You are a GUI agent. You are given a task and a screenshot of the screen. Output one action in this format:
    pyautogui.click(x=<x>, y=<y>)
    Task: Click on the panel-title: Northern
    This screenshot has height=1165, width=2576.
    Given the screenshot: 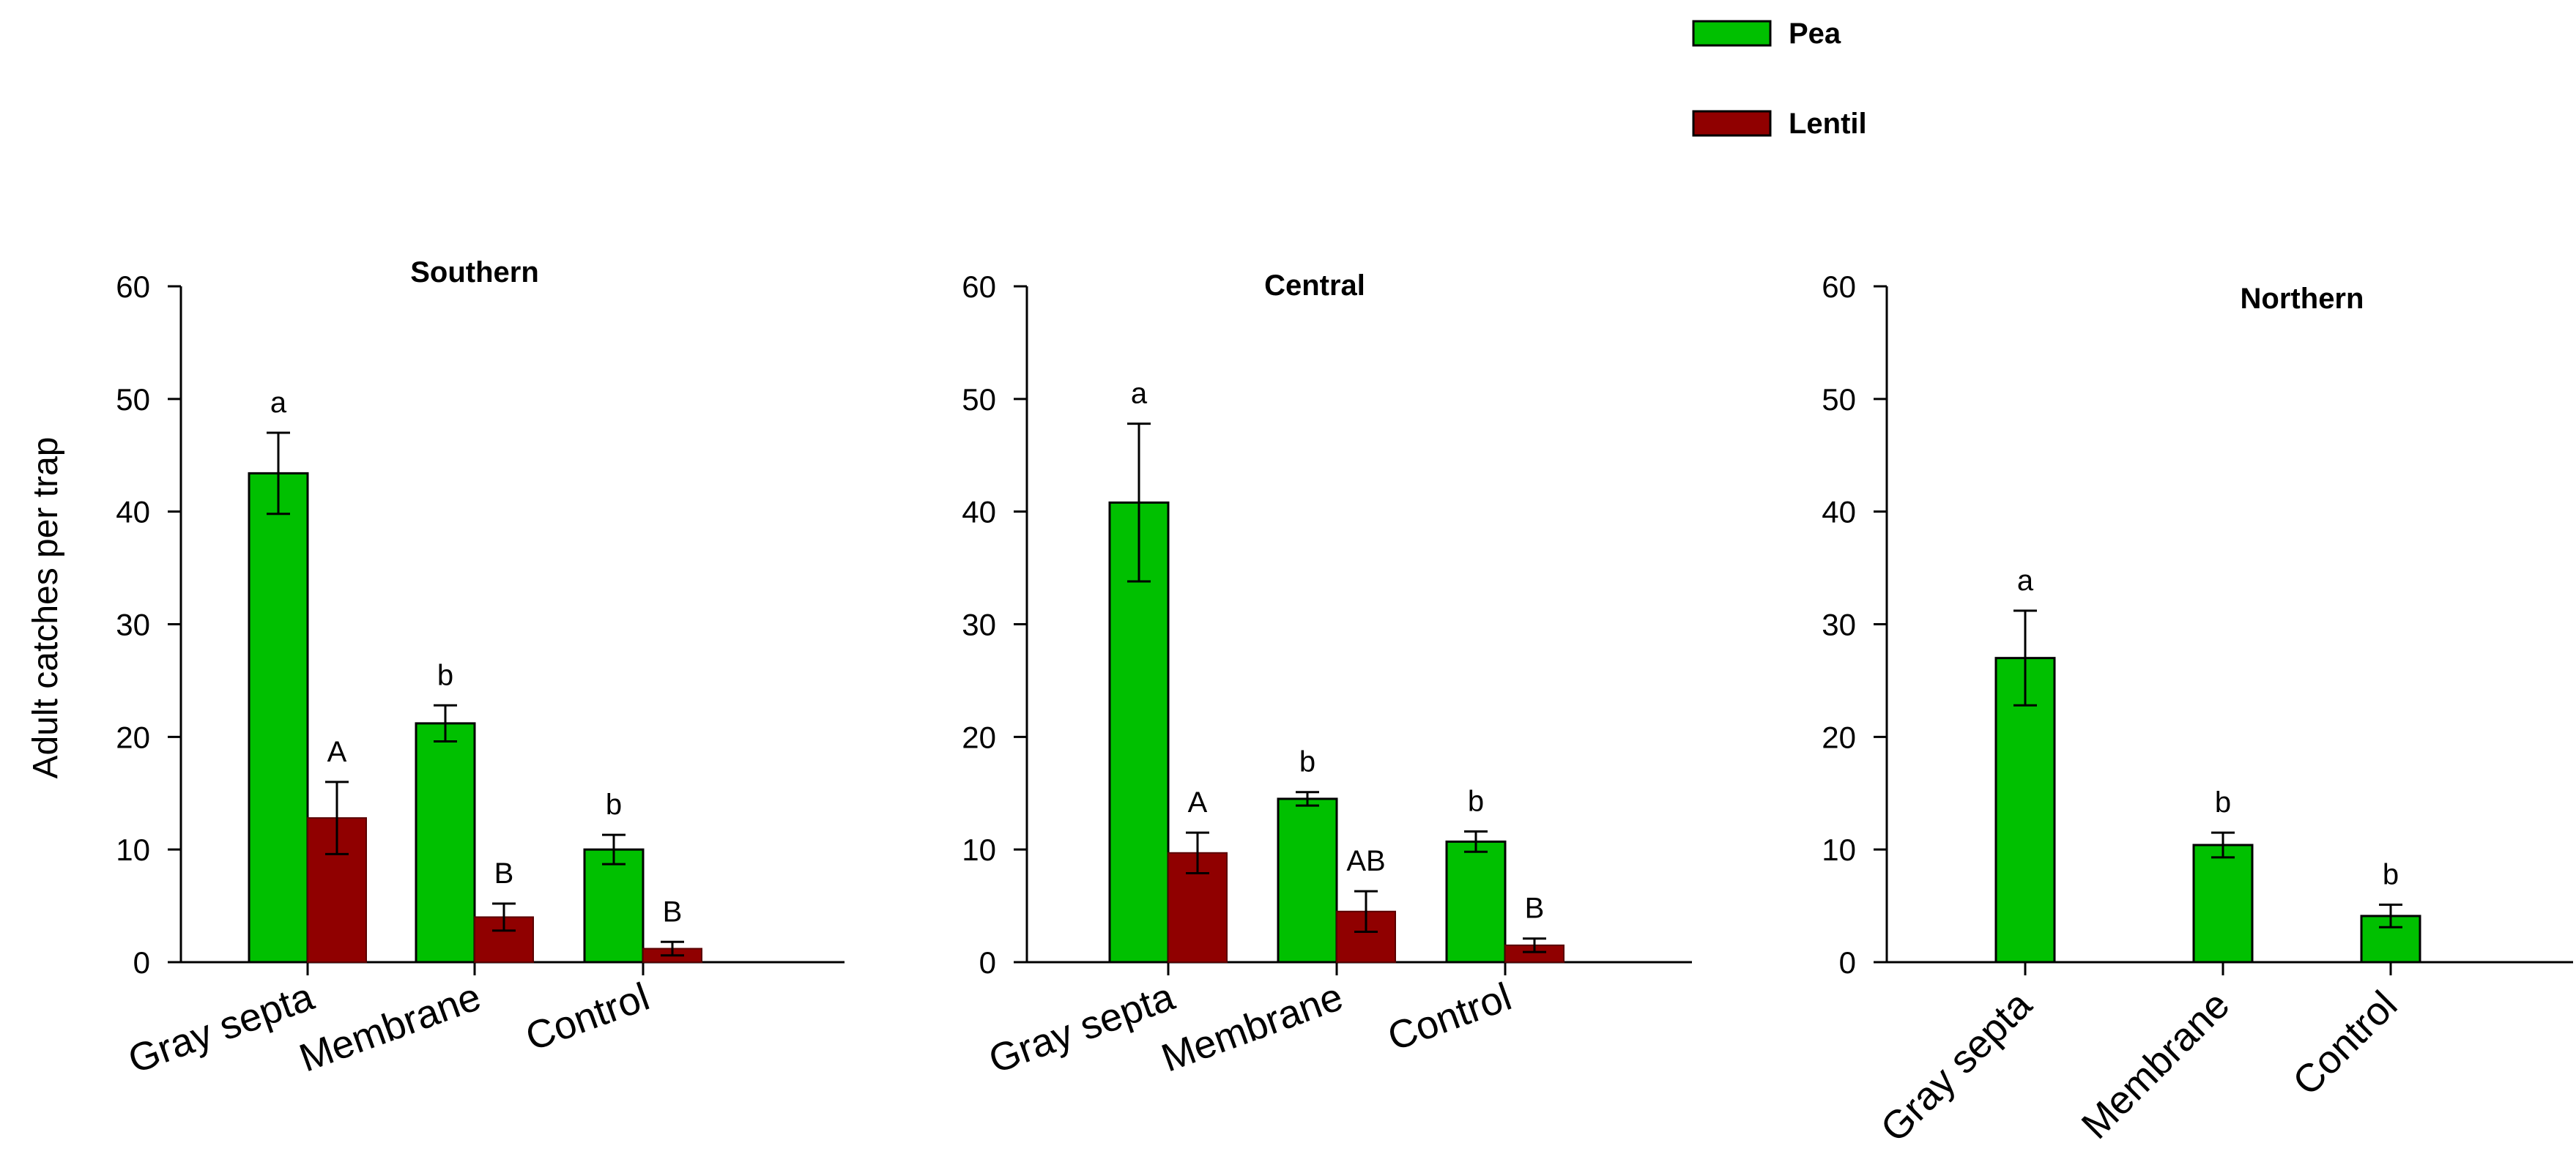 What is the action you would take?
    pyautogui.click(x=2302, y=299)
    